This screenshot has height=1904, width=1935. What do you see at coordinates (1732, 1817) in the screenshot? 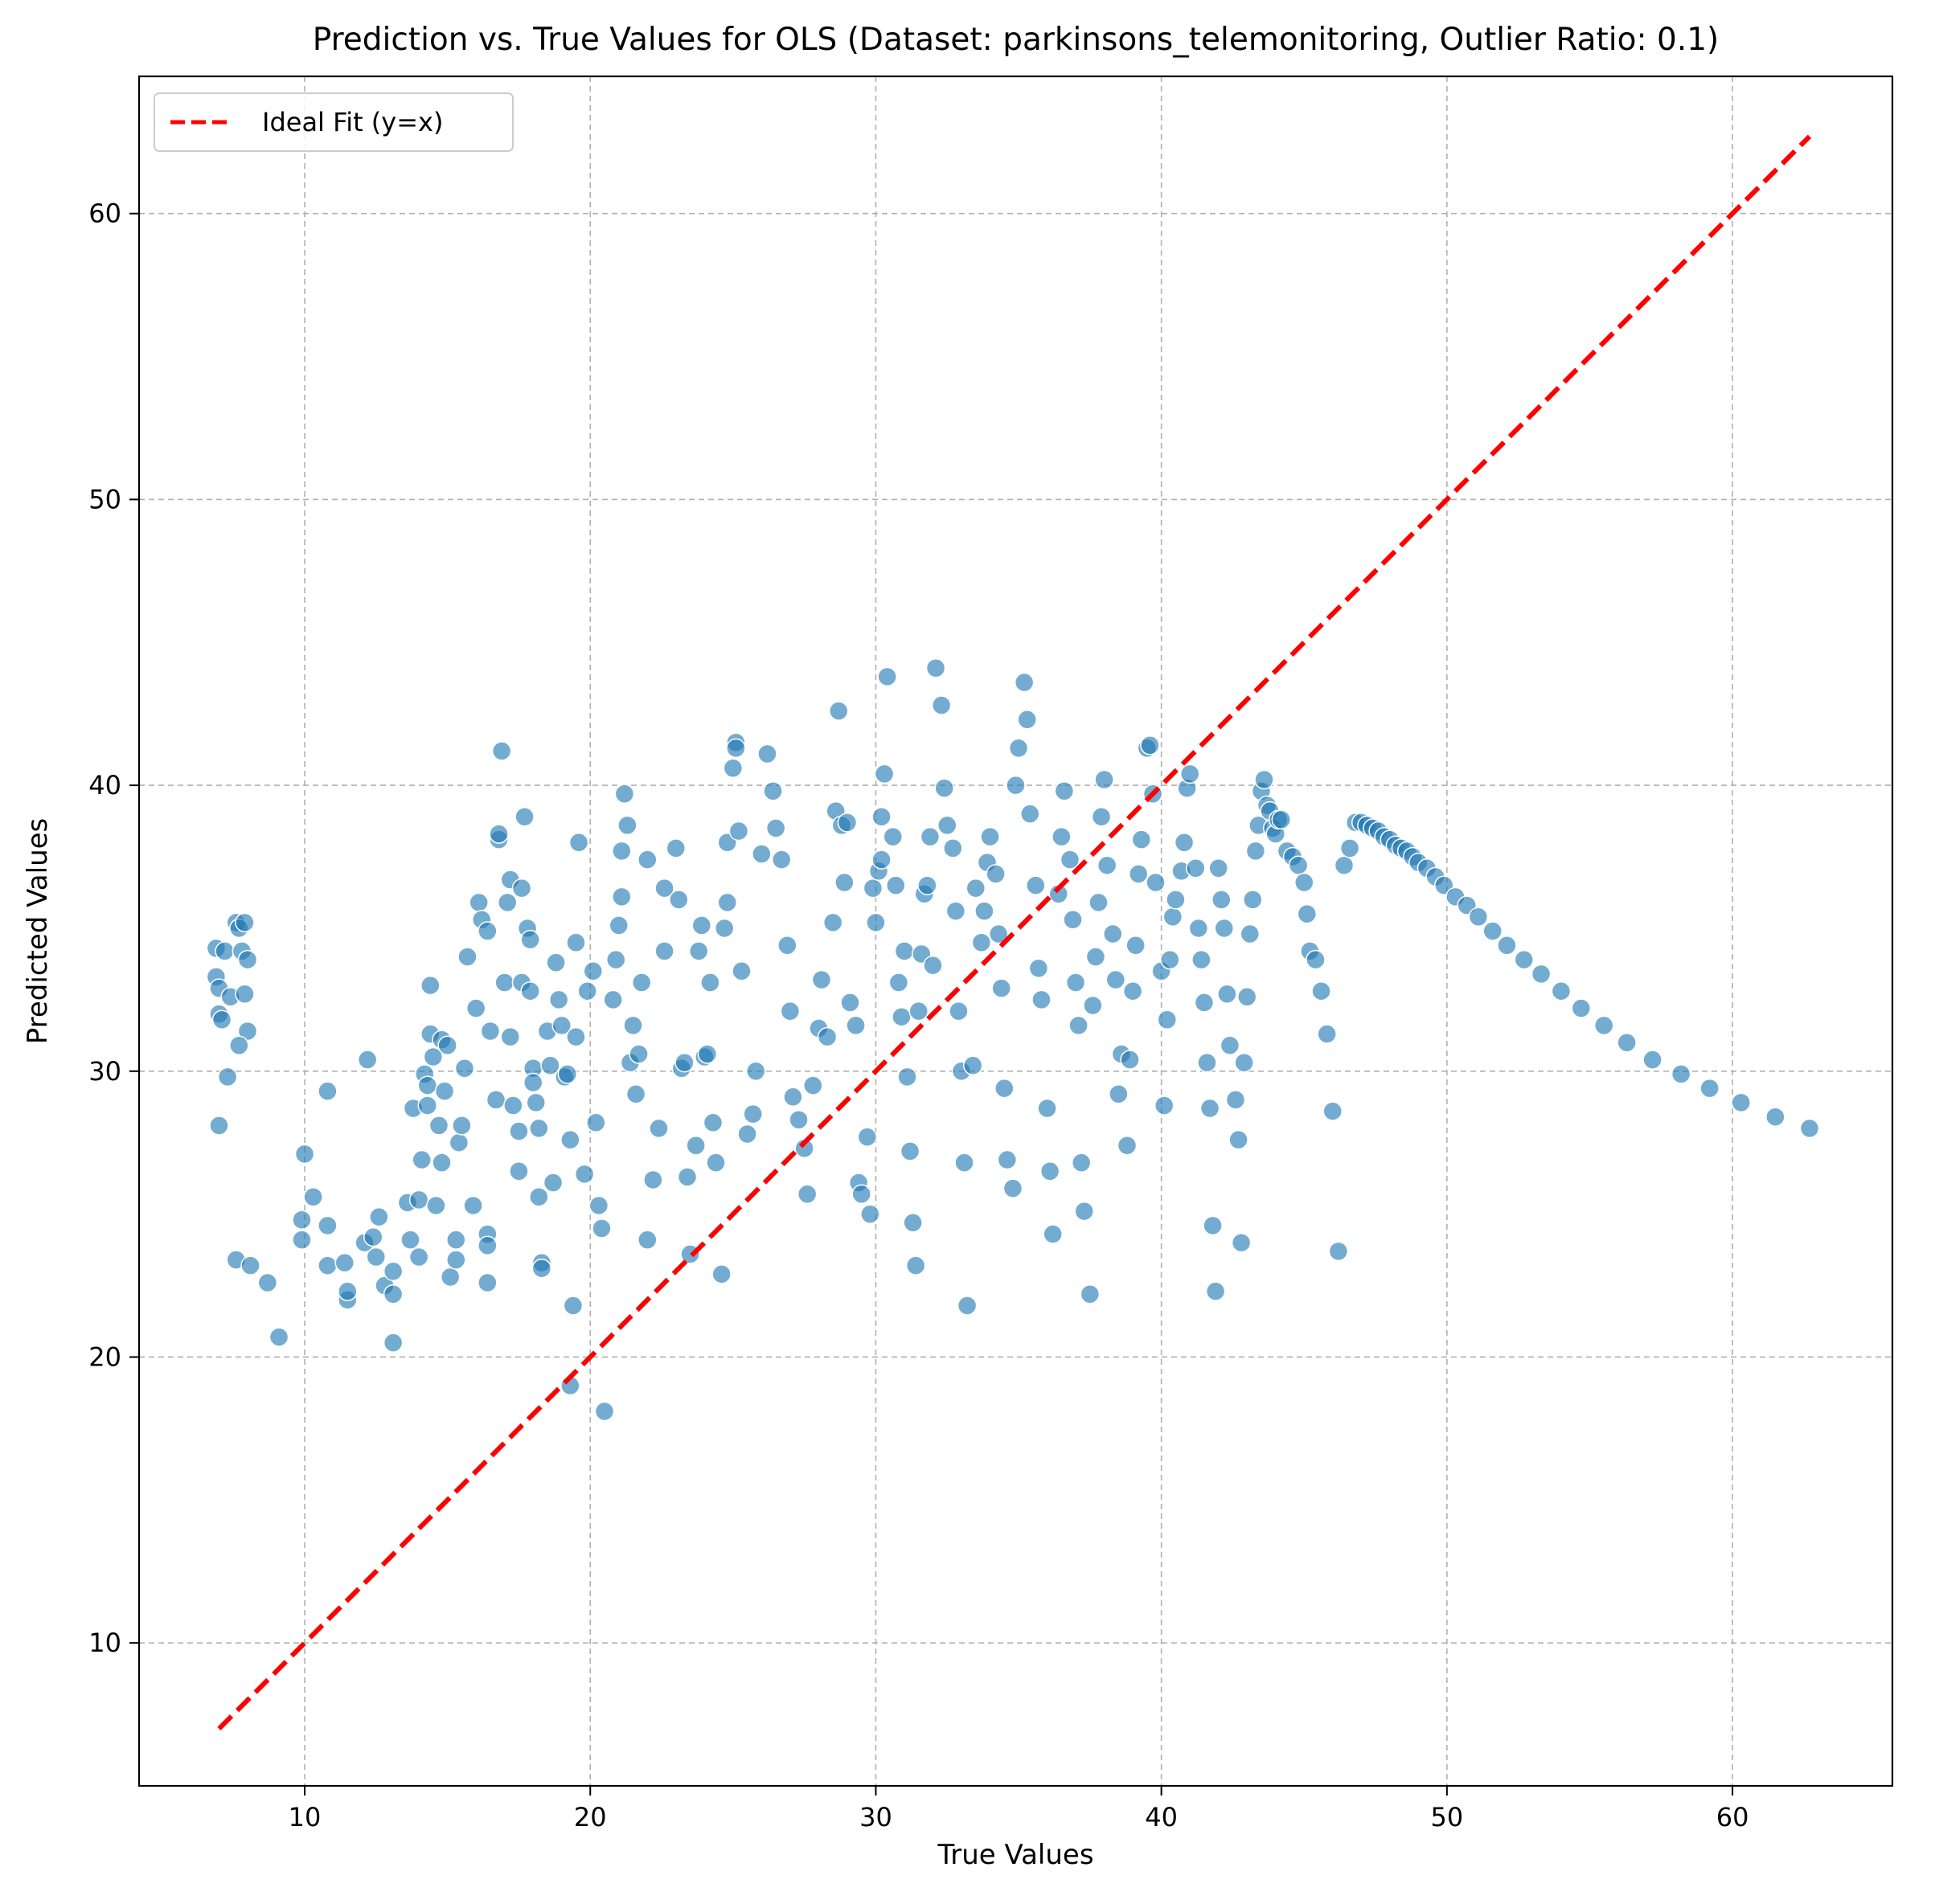
I see `x-tick-label: 60` at bounding box center [1732, 1817].